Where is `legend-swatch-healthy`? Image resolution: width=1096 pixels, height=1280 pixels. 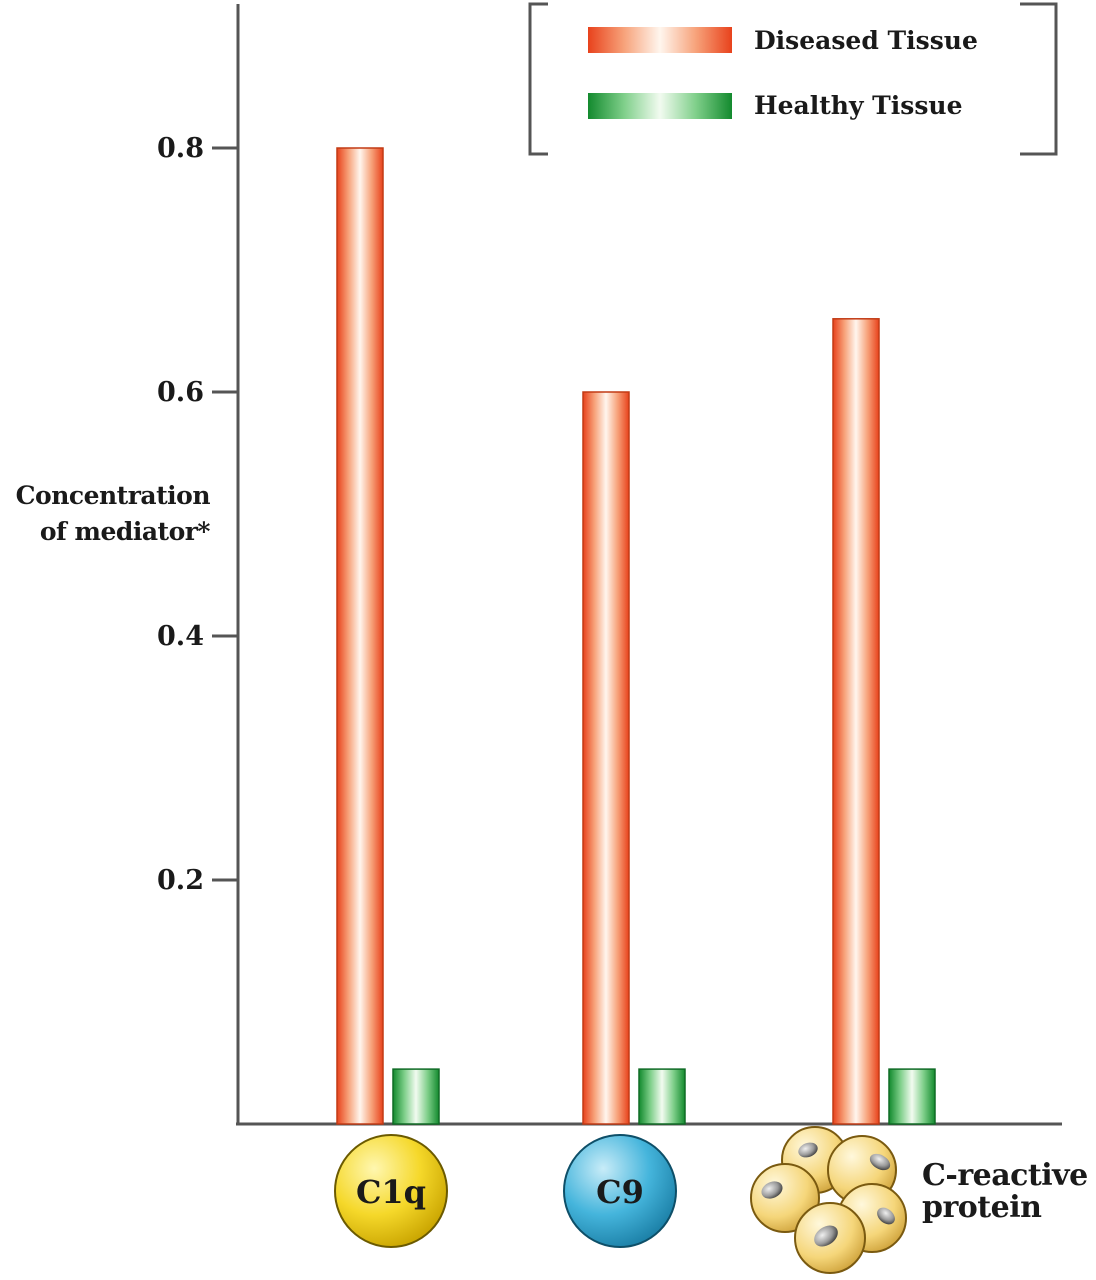
legend-swatch-healthy is located at coordinates (660, 106).